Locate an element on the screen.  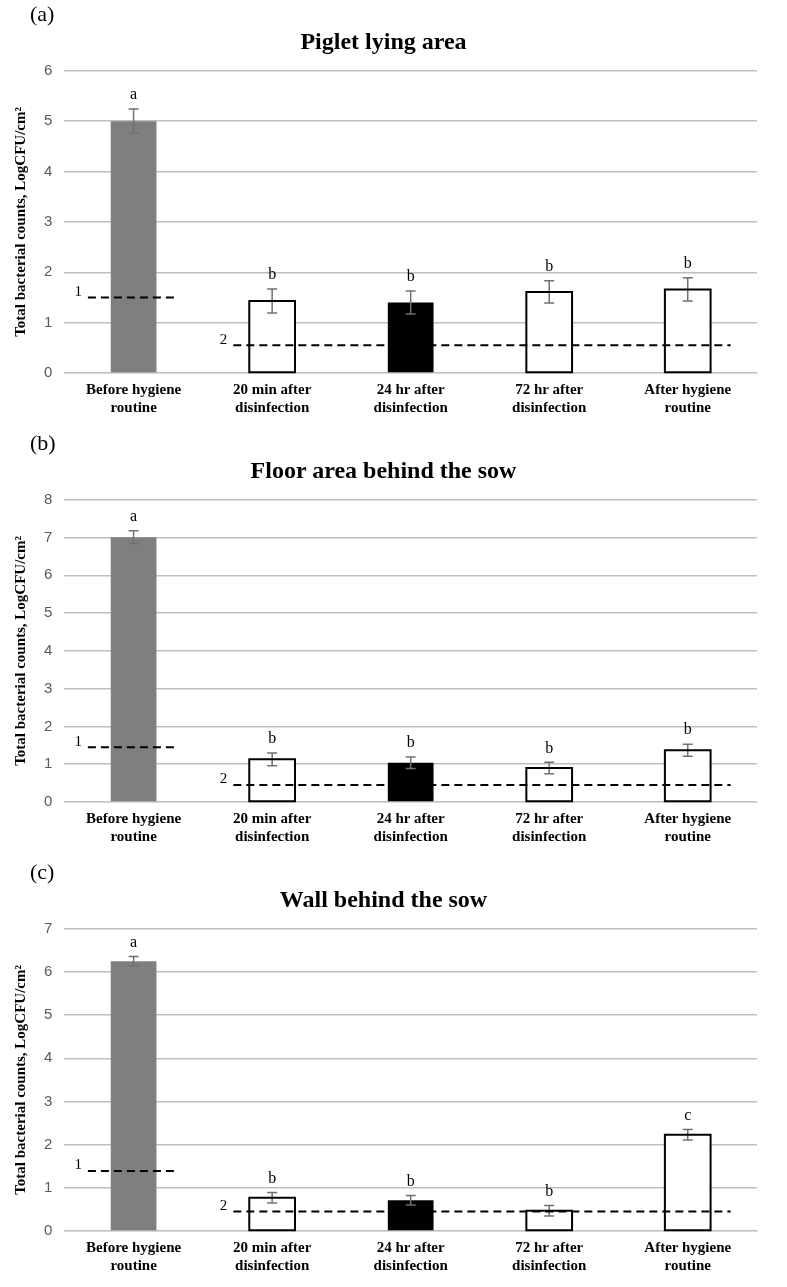
chart-title: Piglet lying area is located at coordinates (383, 40).